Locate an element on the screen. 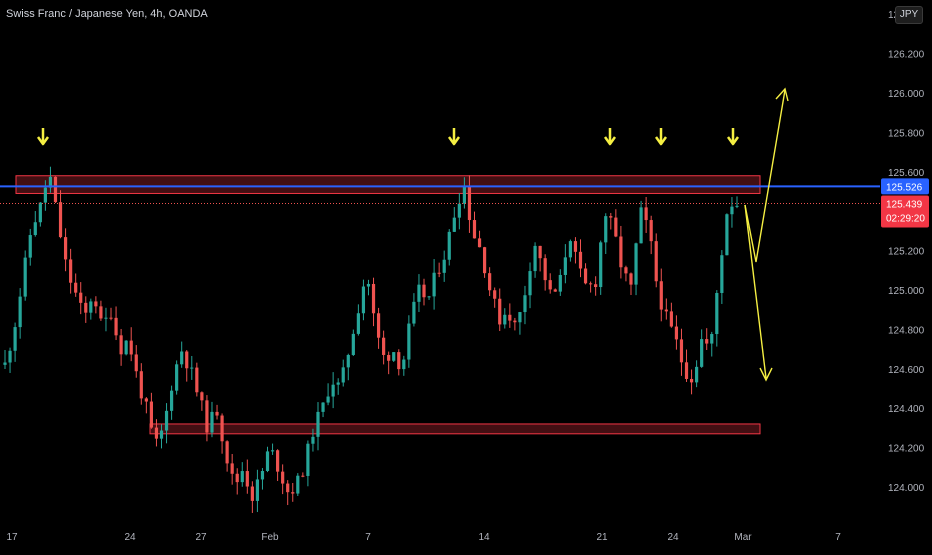  resistance-price-tag is located at coordinates (905, 186).